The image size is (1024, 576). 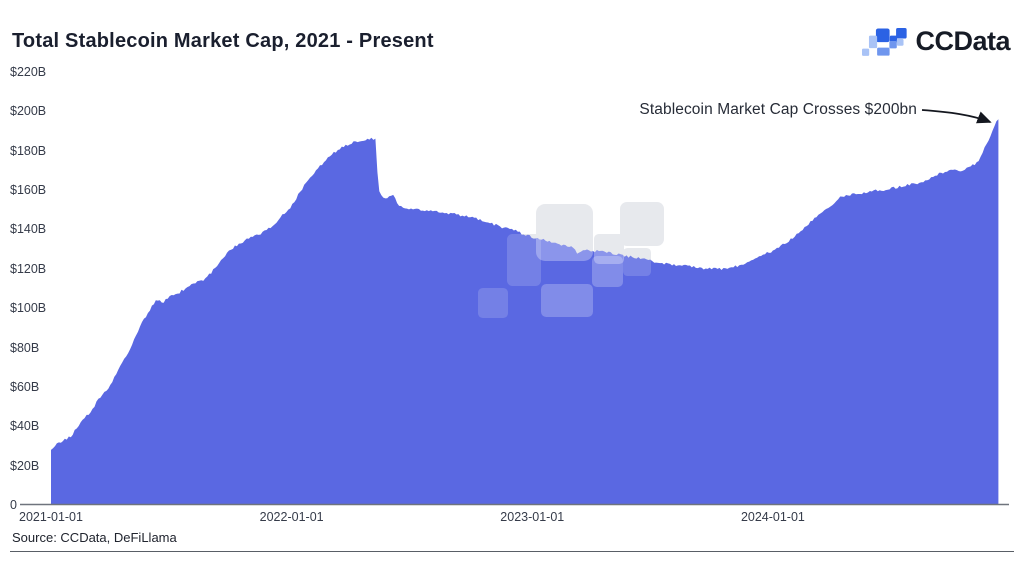 I want to click on y-axis-tick-label: $220B, so click(x=28, y=72).